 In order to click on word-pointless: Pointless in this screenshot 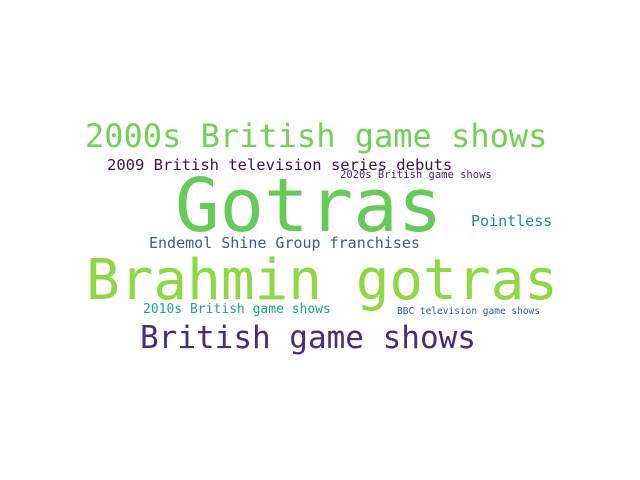, I will do `click(512, 221)`.